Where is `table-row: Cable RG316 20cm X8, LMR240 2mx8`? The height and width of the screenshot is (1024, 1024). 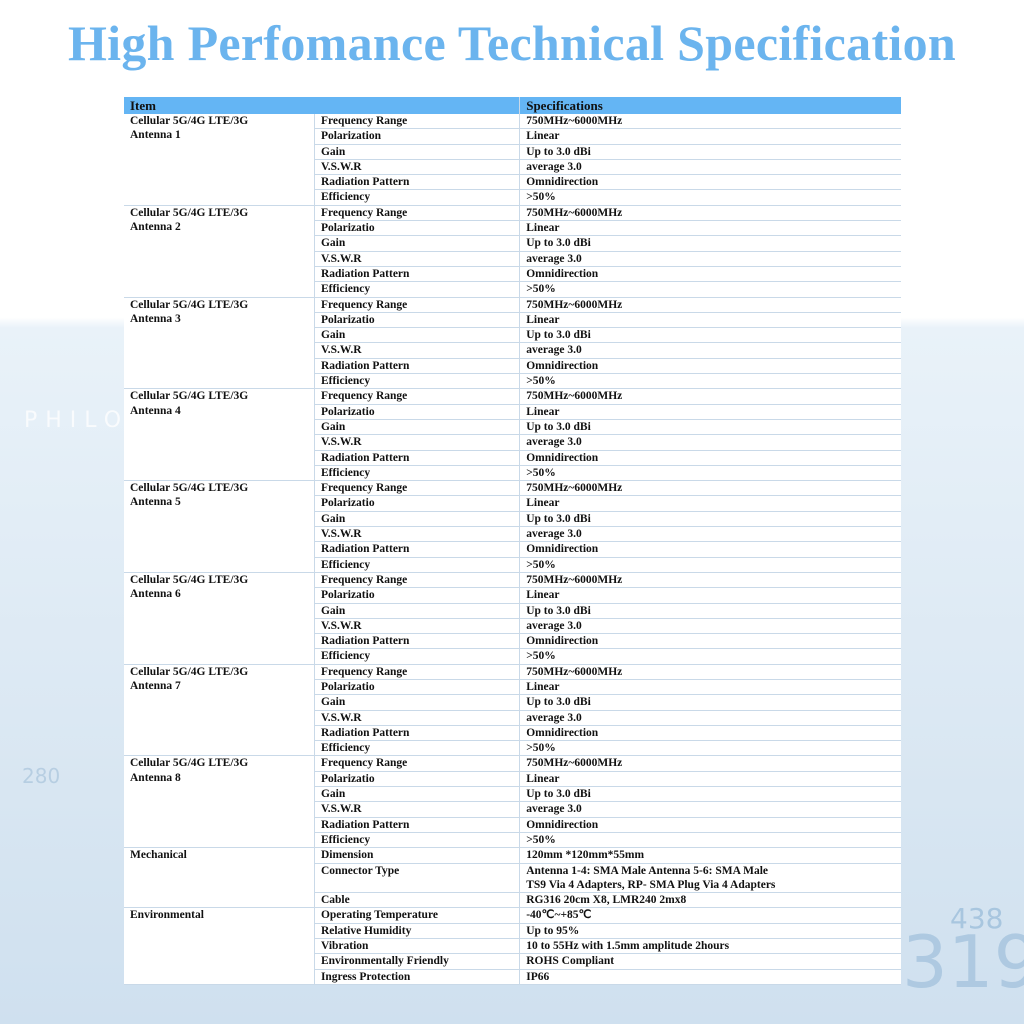
table-row: Cable RG316 20cm X8, LMR240 2mx8 is located at coordinates (512, 900).